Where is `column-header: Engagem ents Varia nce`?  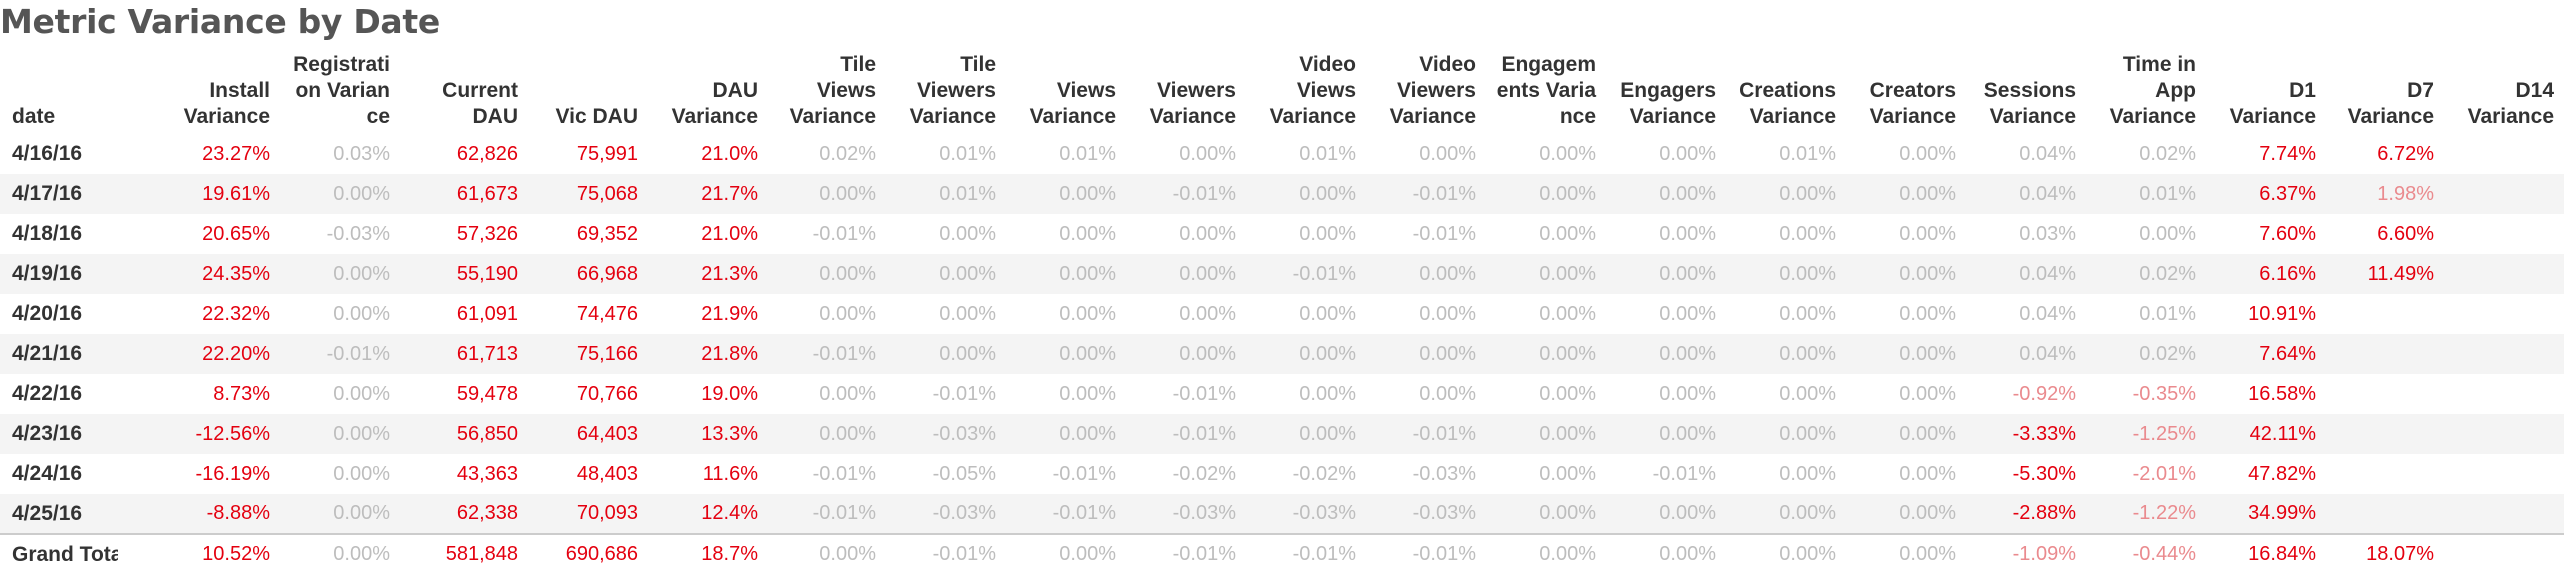
column-header: Engagem ents Varia nce is located at coordinates (1546, 90).